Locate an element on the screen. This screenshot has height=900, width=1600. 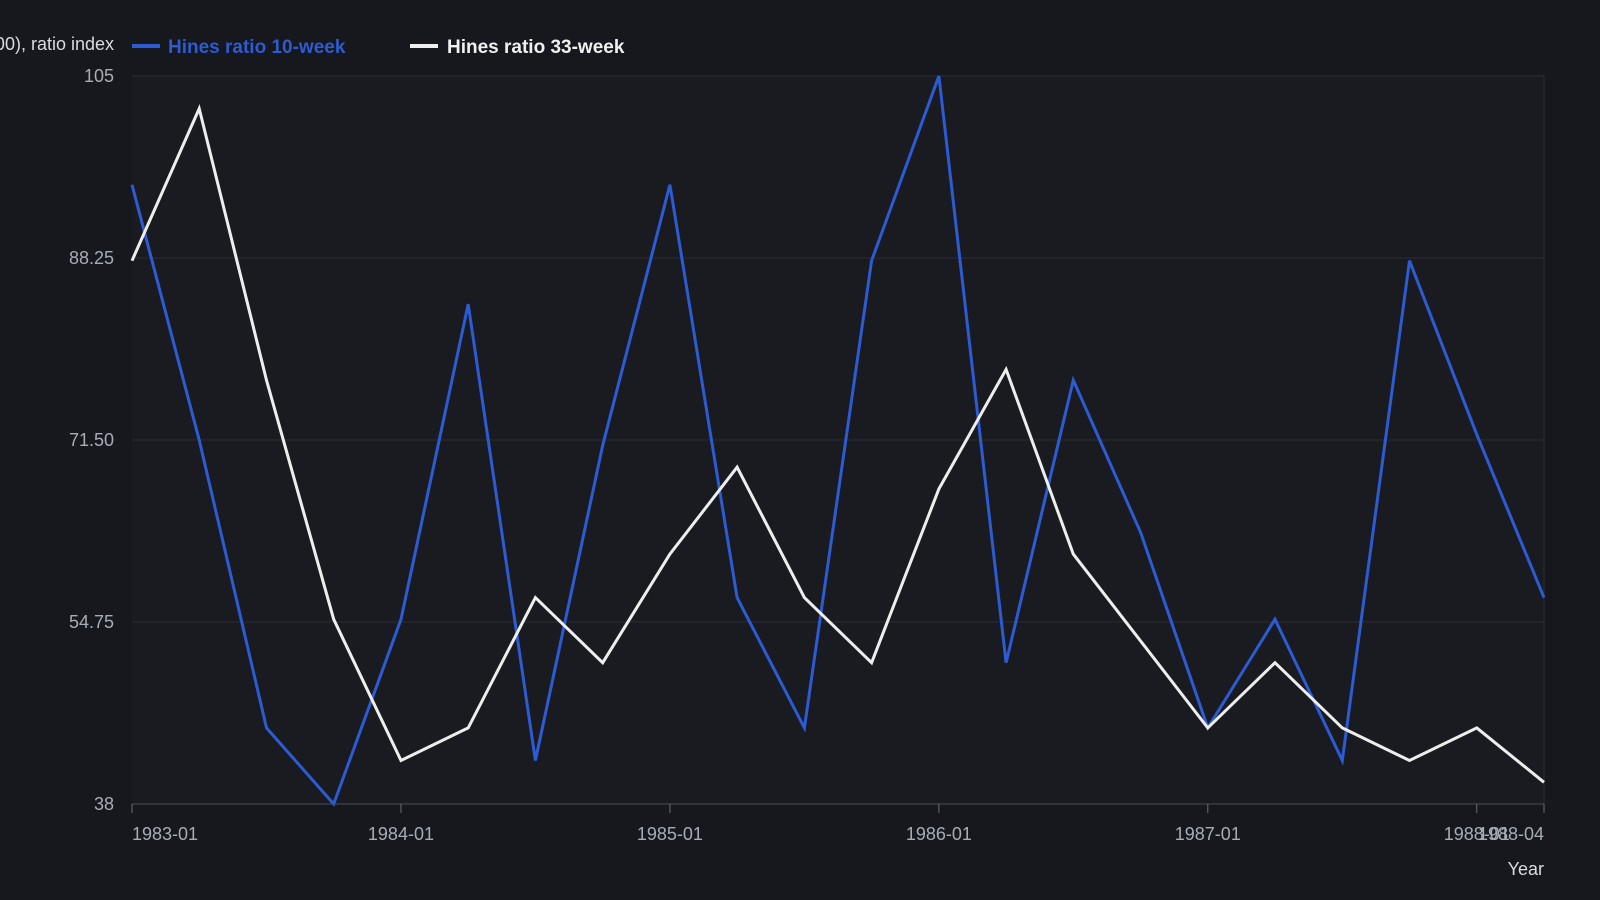
legend-label: Hines ratio 33-week is located at coordinates (536, 47).